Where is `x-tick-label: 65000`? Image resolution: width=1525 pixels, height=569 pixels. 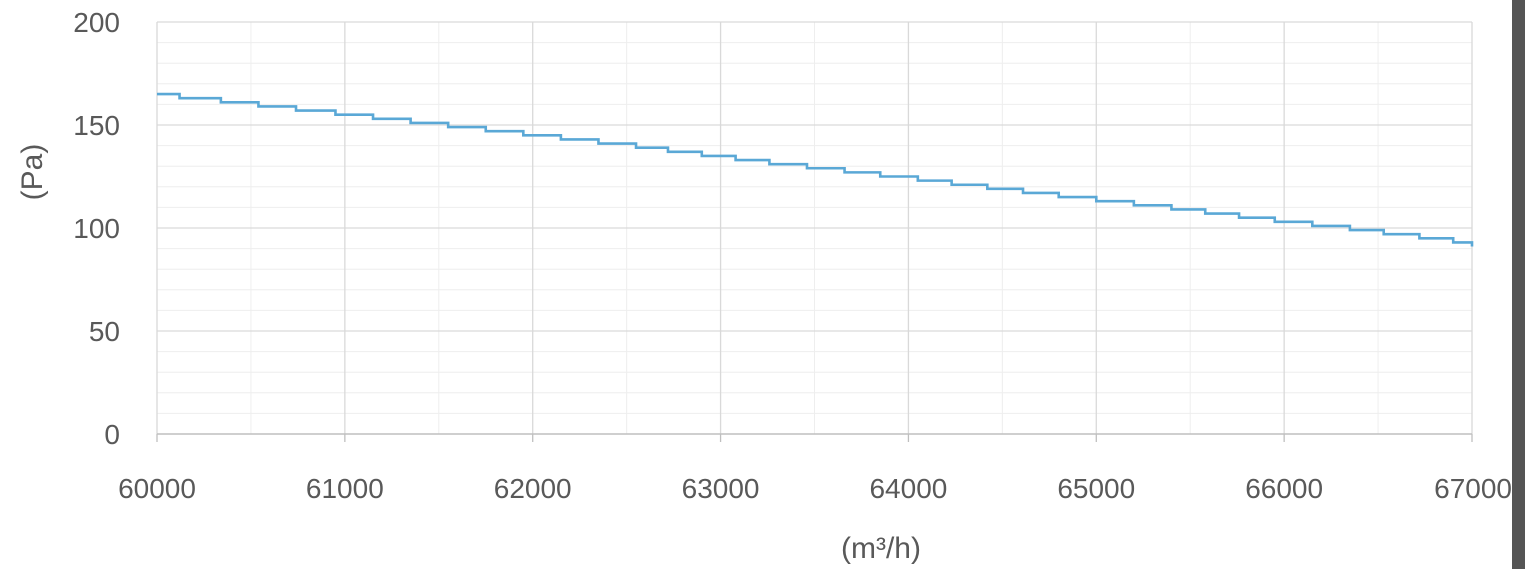 x-tick-label: 65000 is located at coordinates (1096, 488).